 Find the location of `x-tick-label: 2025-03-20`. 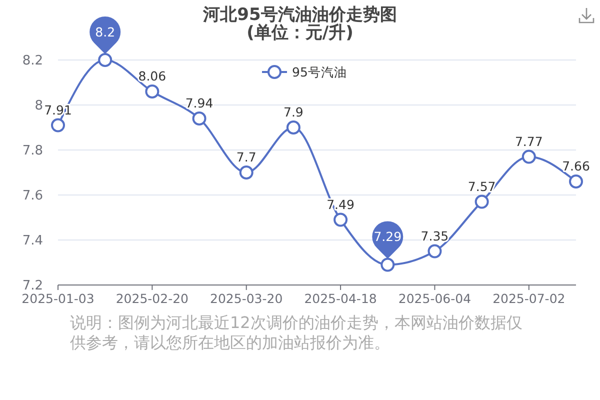

x-tick-label: 2025-03-20 is located at coordinates (246, 298).